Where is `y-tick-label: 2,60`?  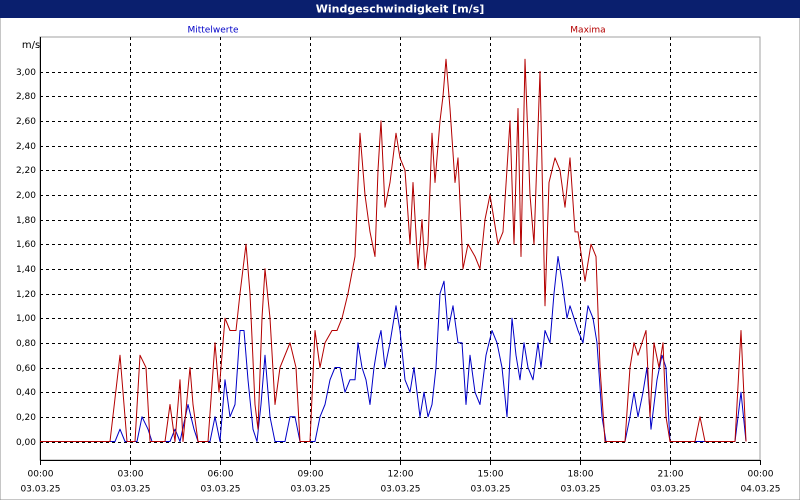 y-tick-label: 2,60 is located at coordinates (26, 122).